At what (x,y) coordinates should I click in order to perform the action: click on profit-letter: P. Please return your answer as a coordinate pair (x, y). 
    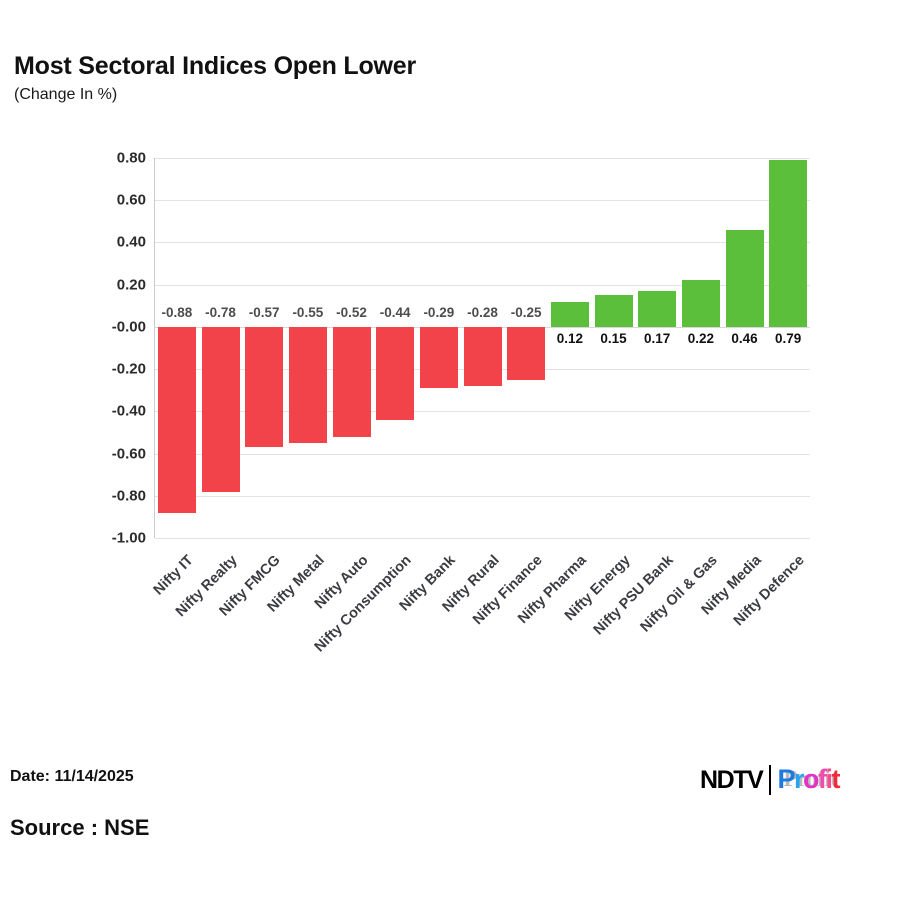
    Looking at the image, I should click on (786, 779).